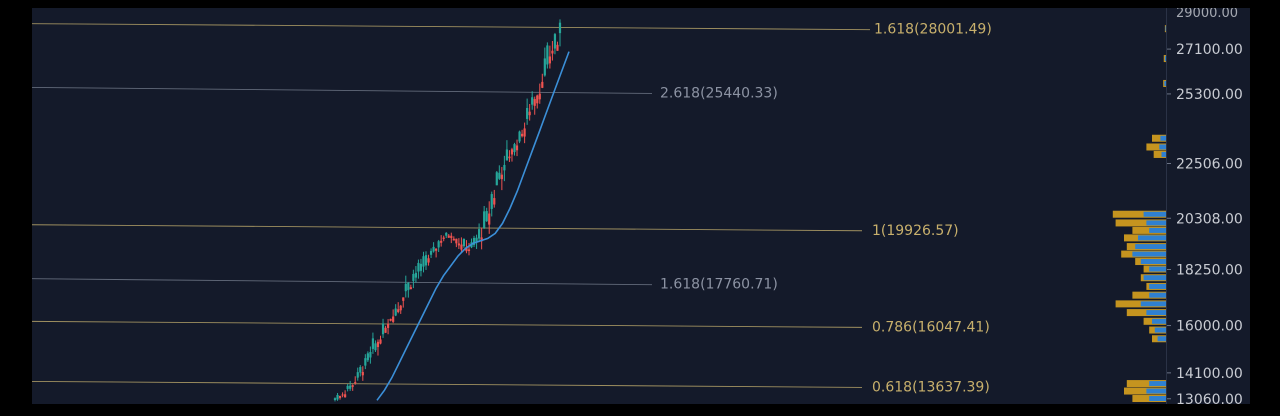  What do you see at coordinates (933, 30) in the screenshot?
I see `fib-level-label: 1.618(28001.49)` at bounding box center [933, 30].